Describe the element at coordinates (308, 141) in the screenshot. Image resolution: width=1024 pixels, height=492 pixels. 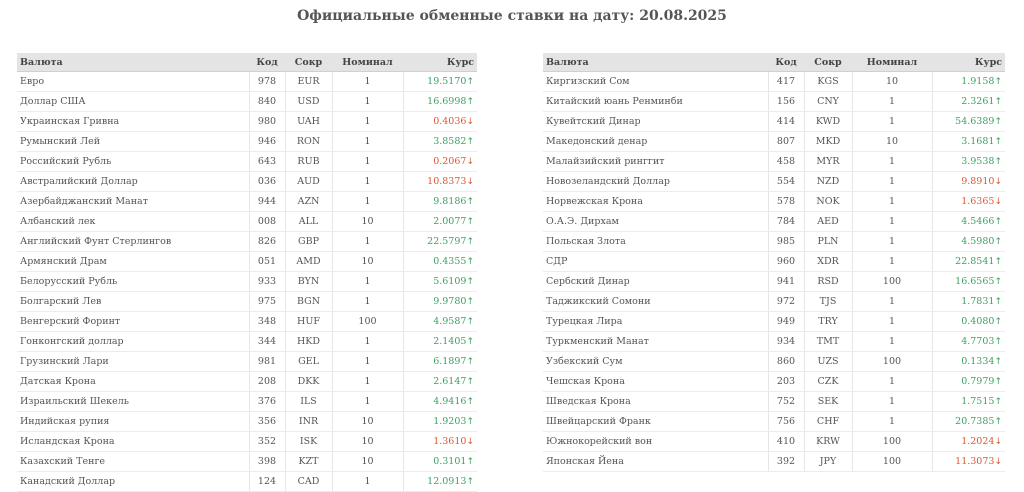
I see `currency-abbr-cell: RON` at that location.